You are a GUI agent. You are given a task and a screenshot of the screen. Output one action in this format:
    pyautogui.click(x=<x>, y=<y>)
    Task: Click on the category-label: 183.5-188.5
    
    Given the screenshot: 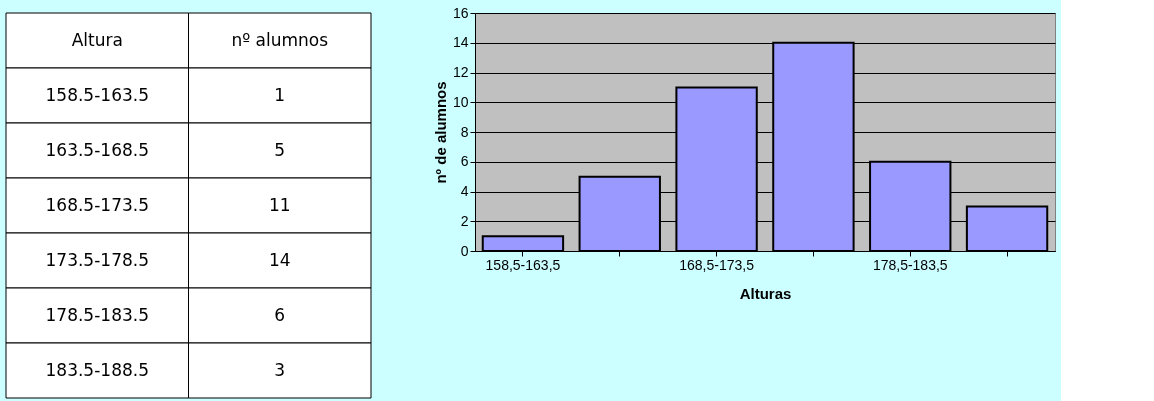 What is the action you would take?
    pyautogui.click(x=97, y=369)
    